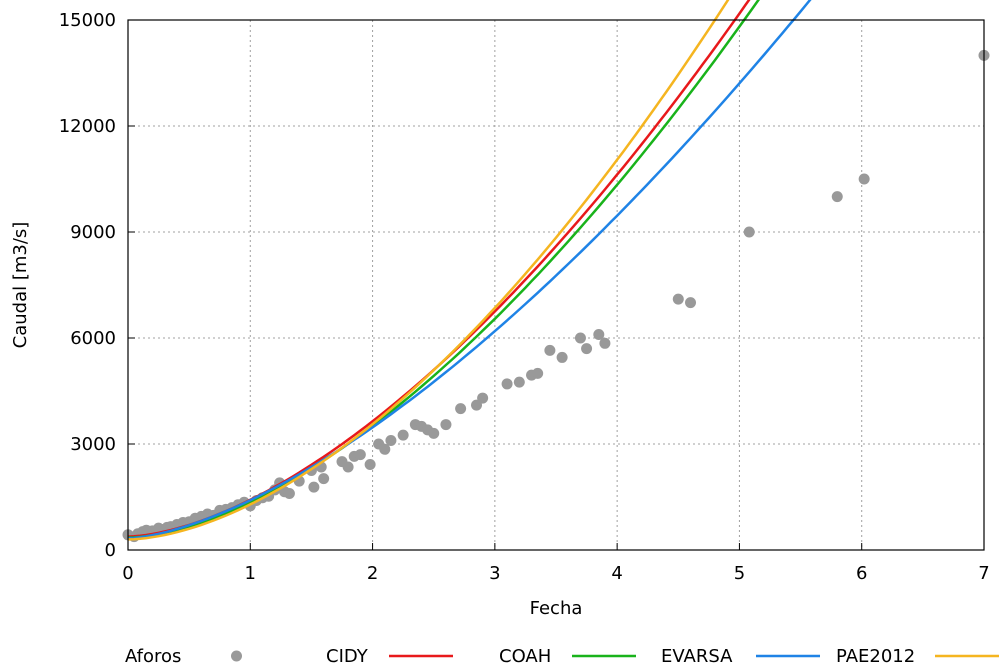  I want to click on x-tick-label: 4, so click(616, 573).